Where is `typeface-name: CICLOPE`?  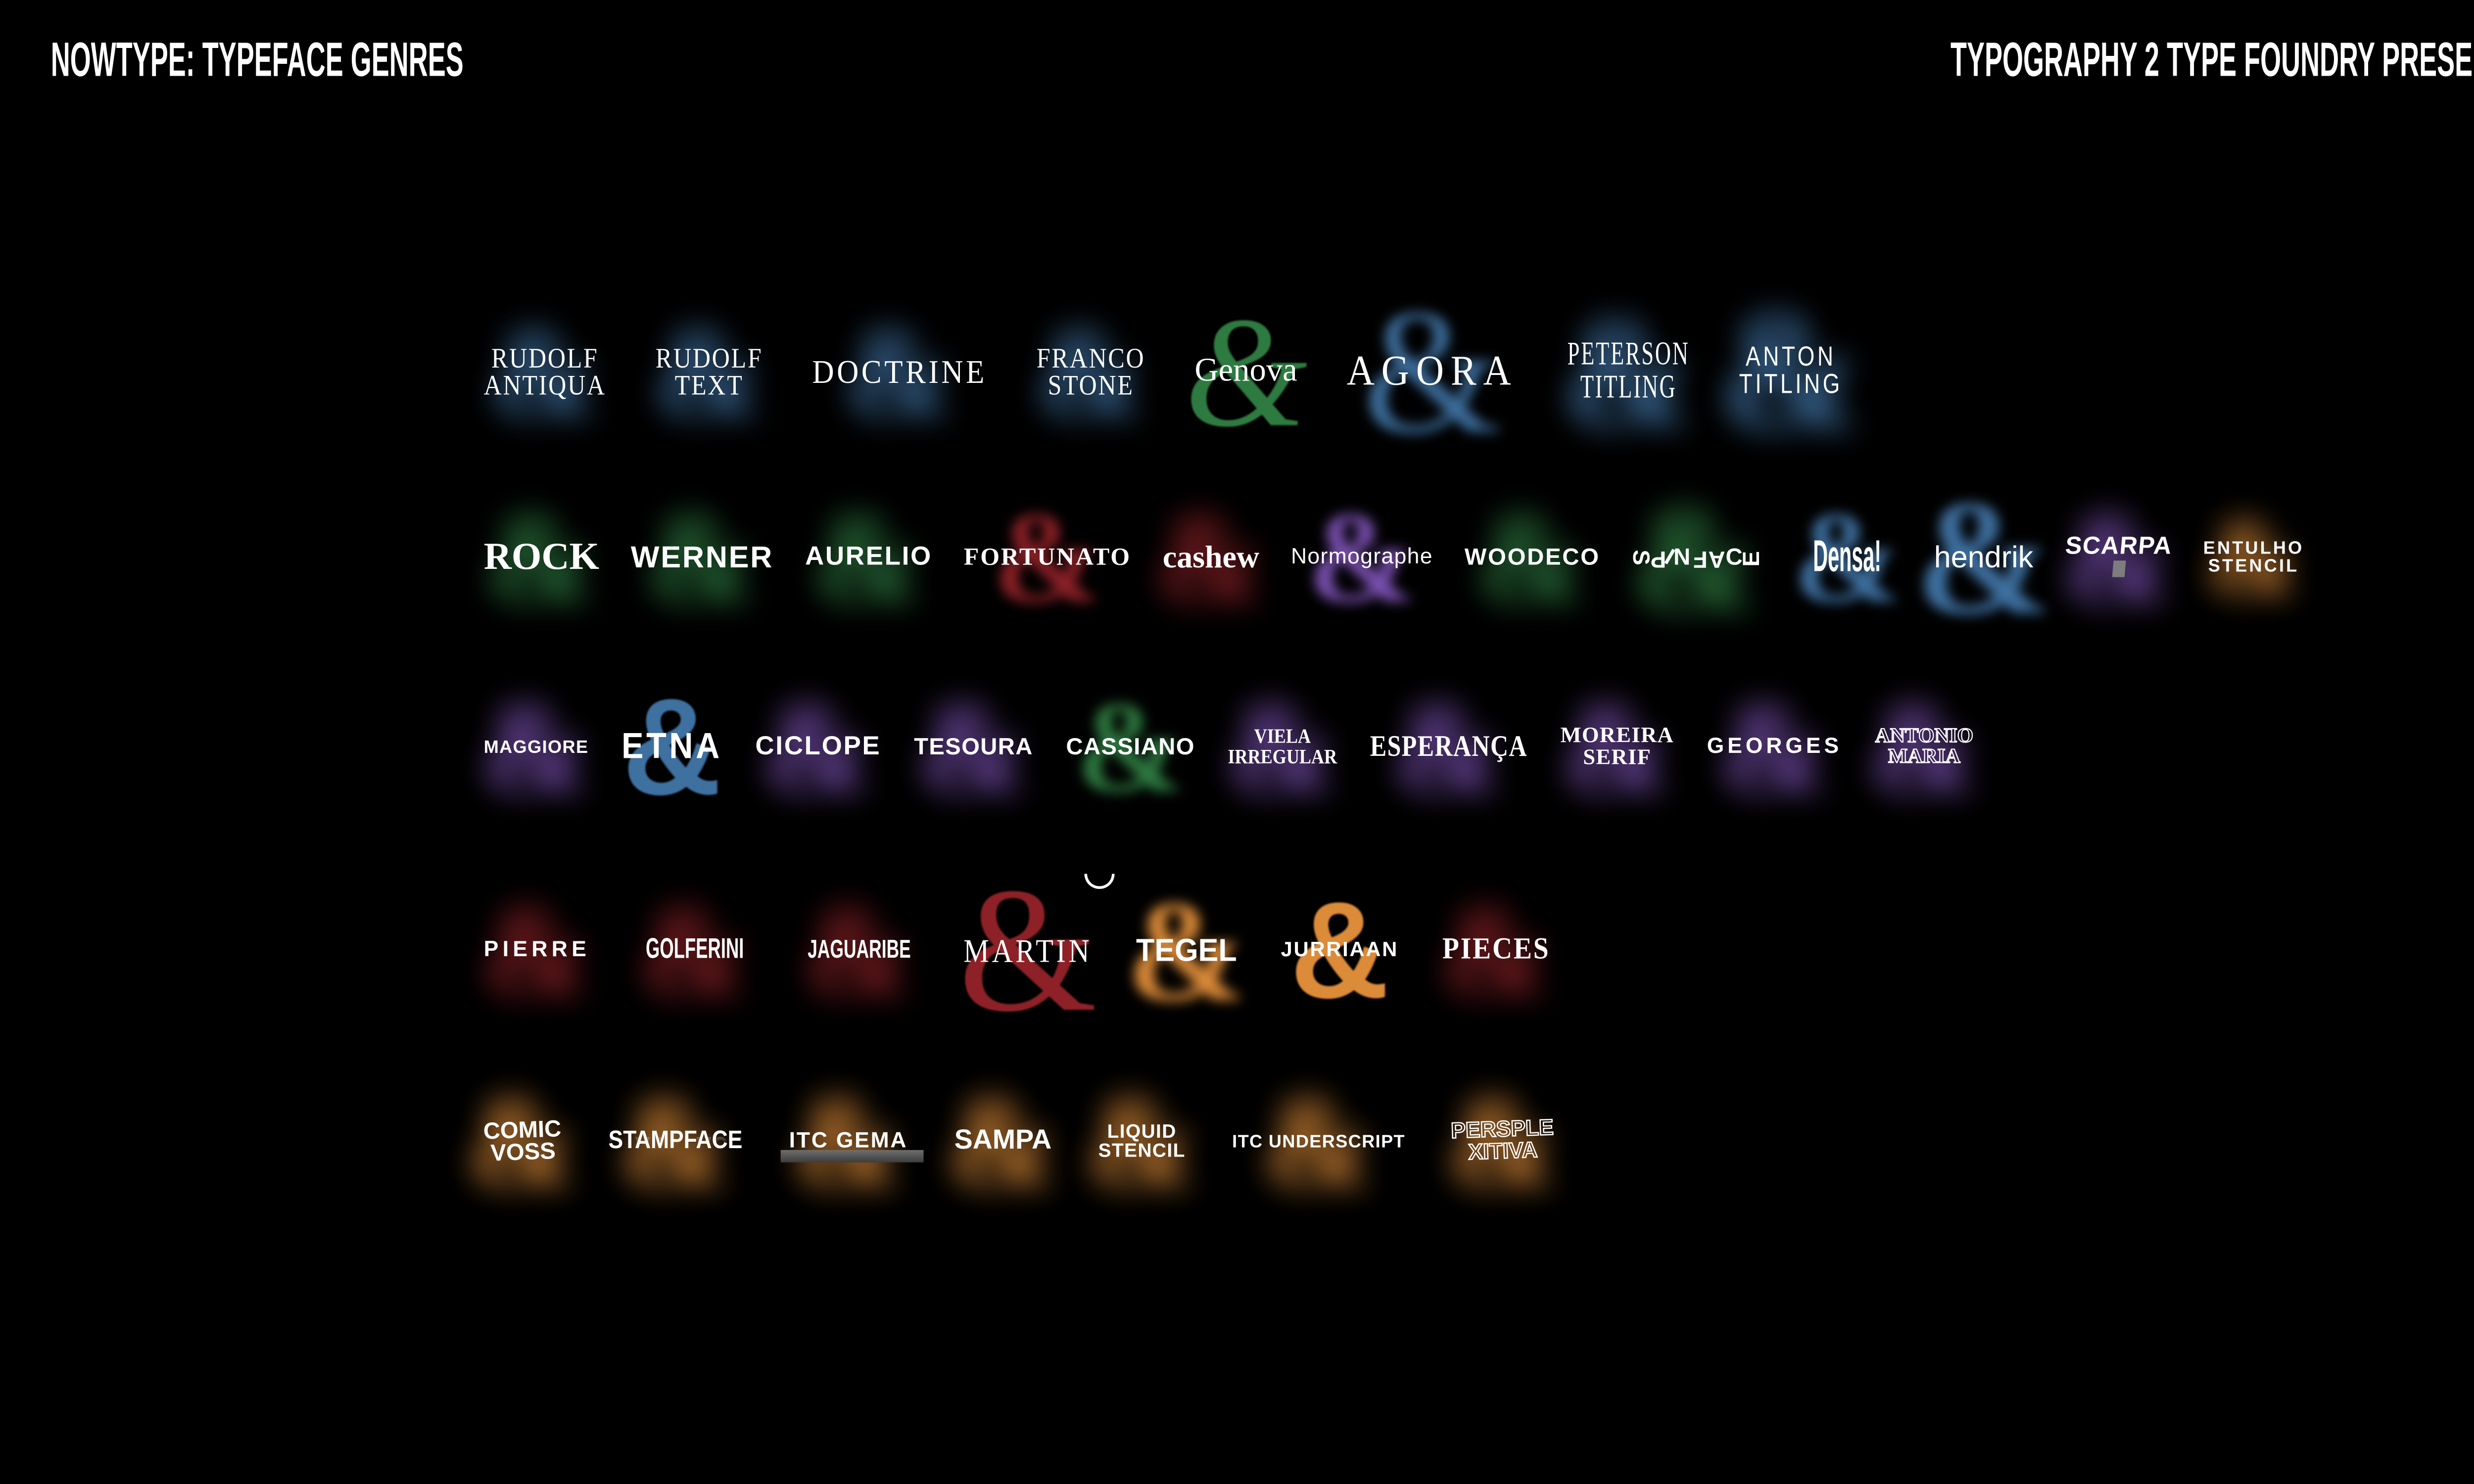
typeface-name: CICLOPE is located at coordinates (818, 746).